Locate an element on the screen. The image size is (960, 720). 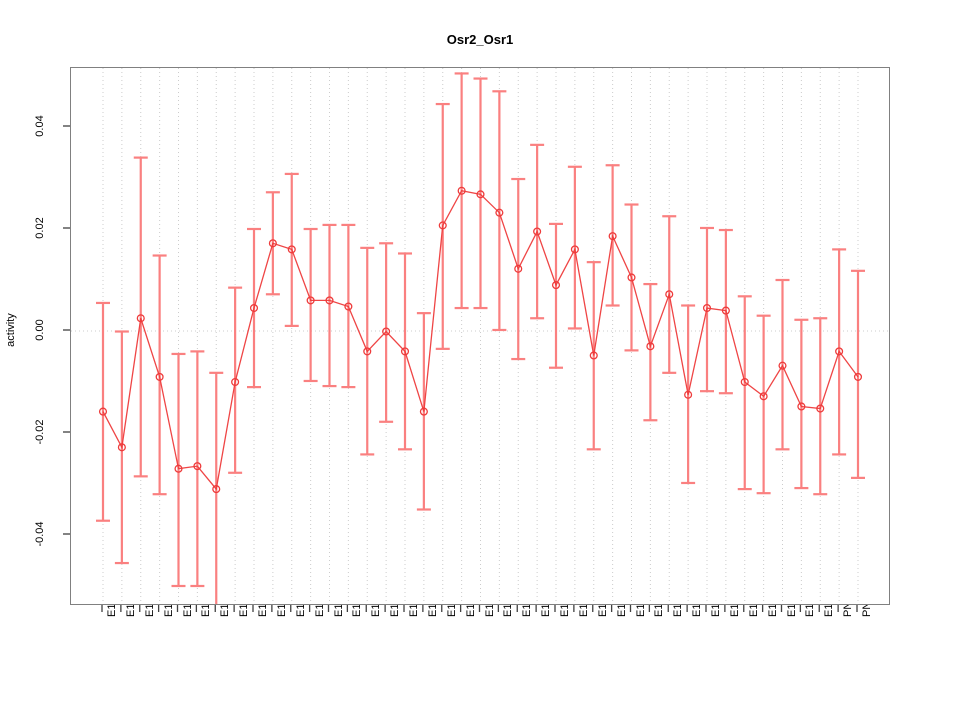
y-tick-label: 0.00 is located at coordinates (40, 330).